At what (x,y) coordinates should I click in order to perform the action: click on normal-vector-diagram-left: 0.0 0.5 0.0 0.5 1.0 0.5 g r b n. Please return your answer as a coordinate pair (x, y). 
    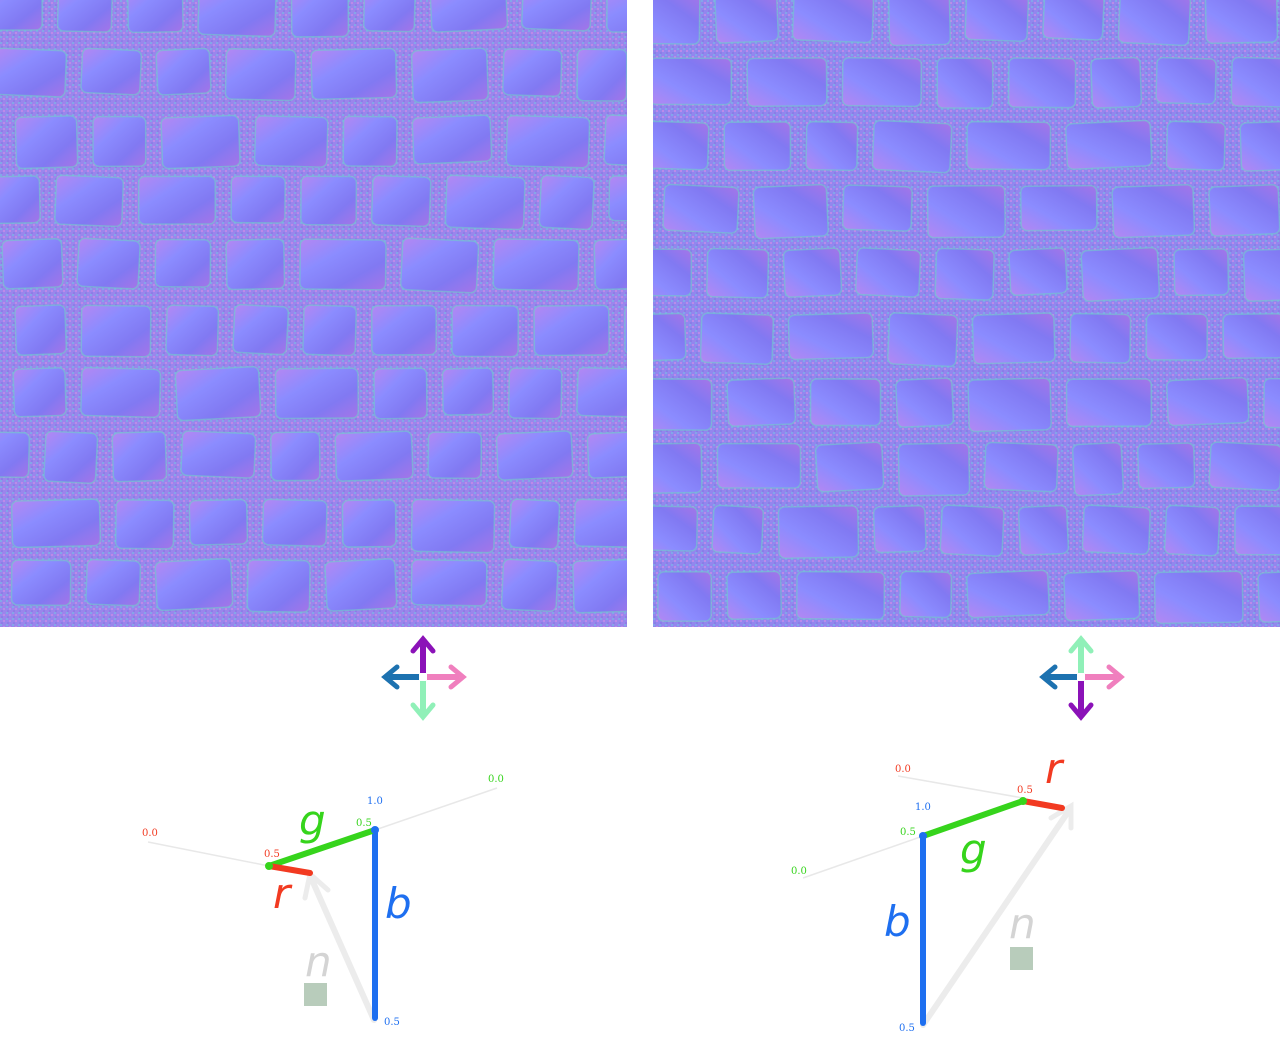
    Looking at the image, I should click on (323, 901).